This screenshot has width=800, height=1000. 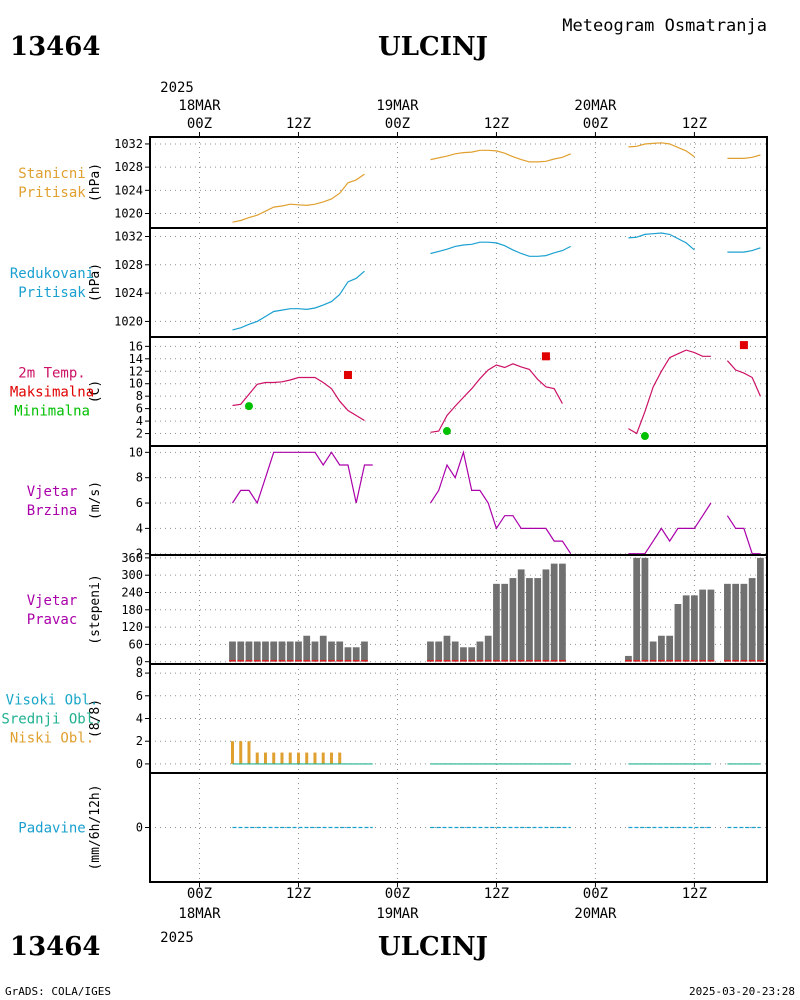 I want to click on panel-label-precip-0: Padavine, so click(x=51, y=829).